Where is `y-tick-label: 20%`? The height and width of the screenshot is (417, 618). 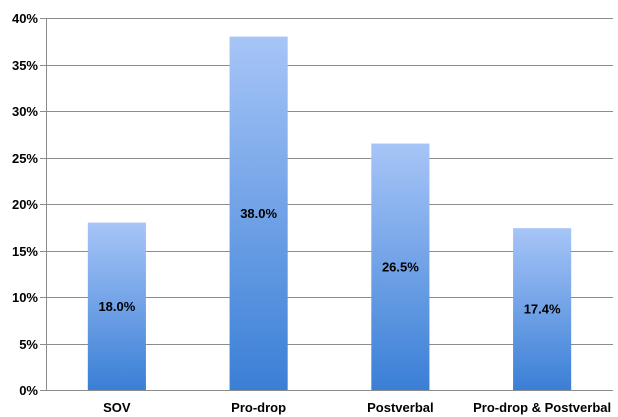
y-tick-label: 20% is located at coordinates (25, 204).